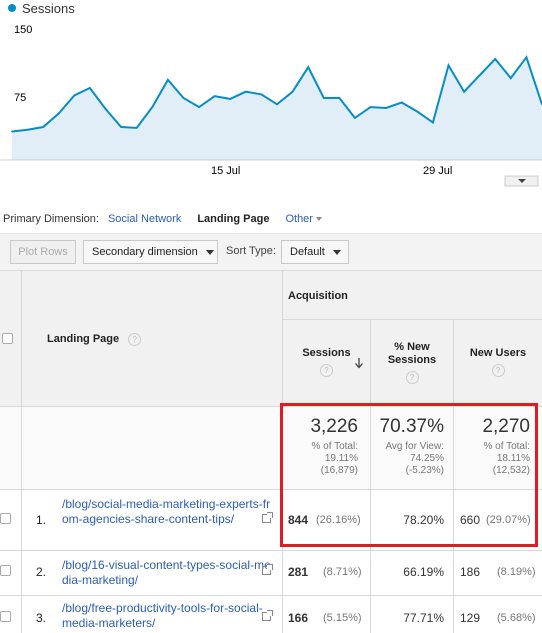 Image resolution: width=542 pixels, height=633 pixels. I want to click on total-new-users-detail: % of Total: 18.11% (12,532), so click(492, 459).